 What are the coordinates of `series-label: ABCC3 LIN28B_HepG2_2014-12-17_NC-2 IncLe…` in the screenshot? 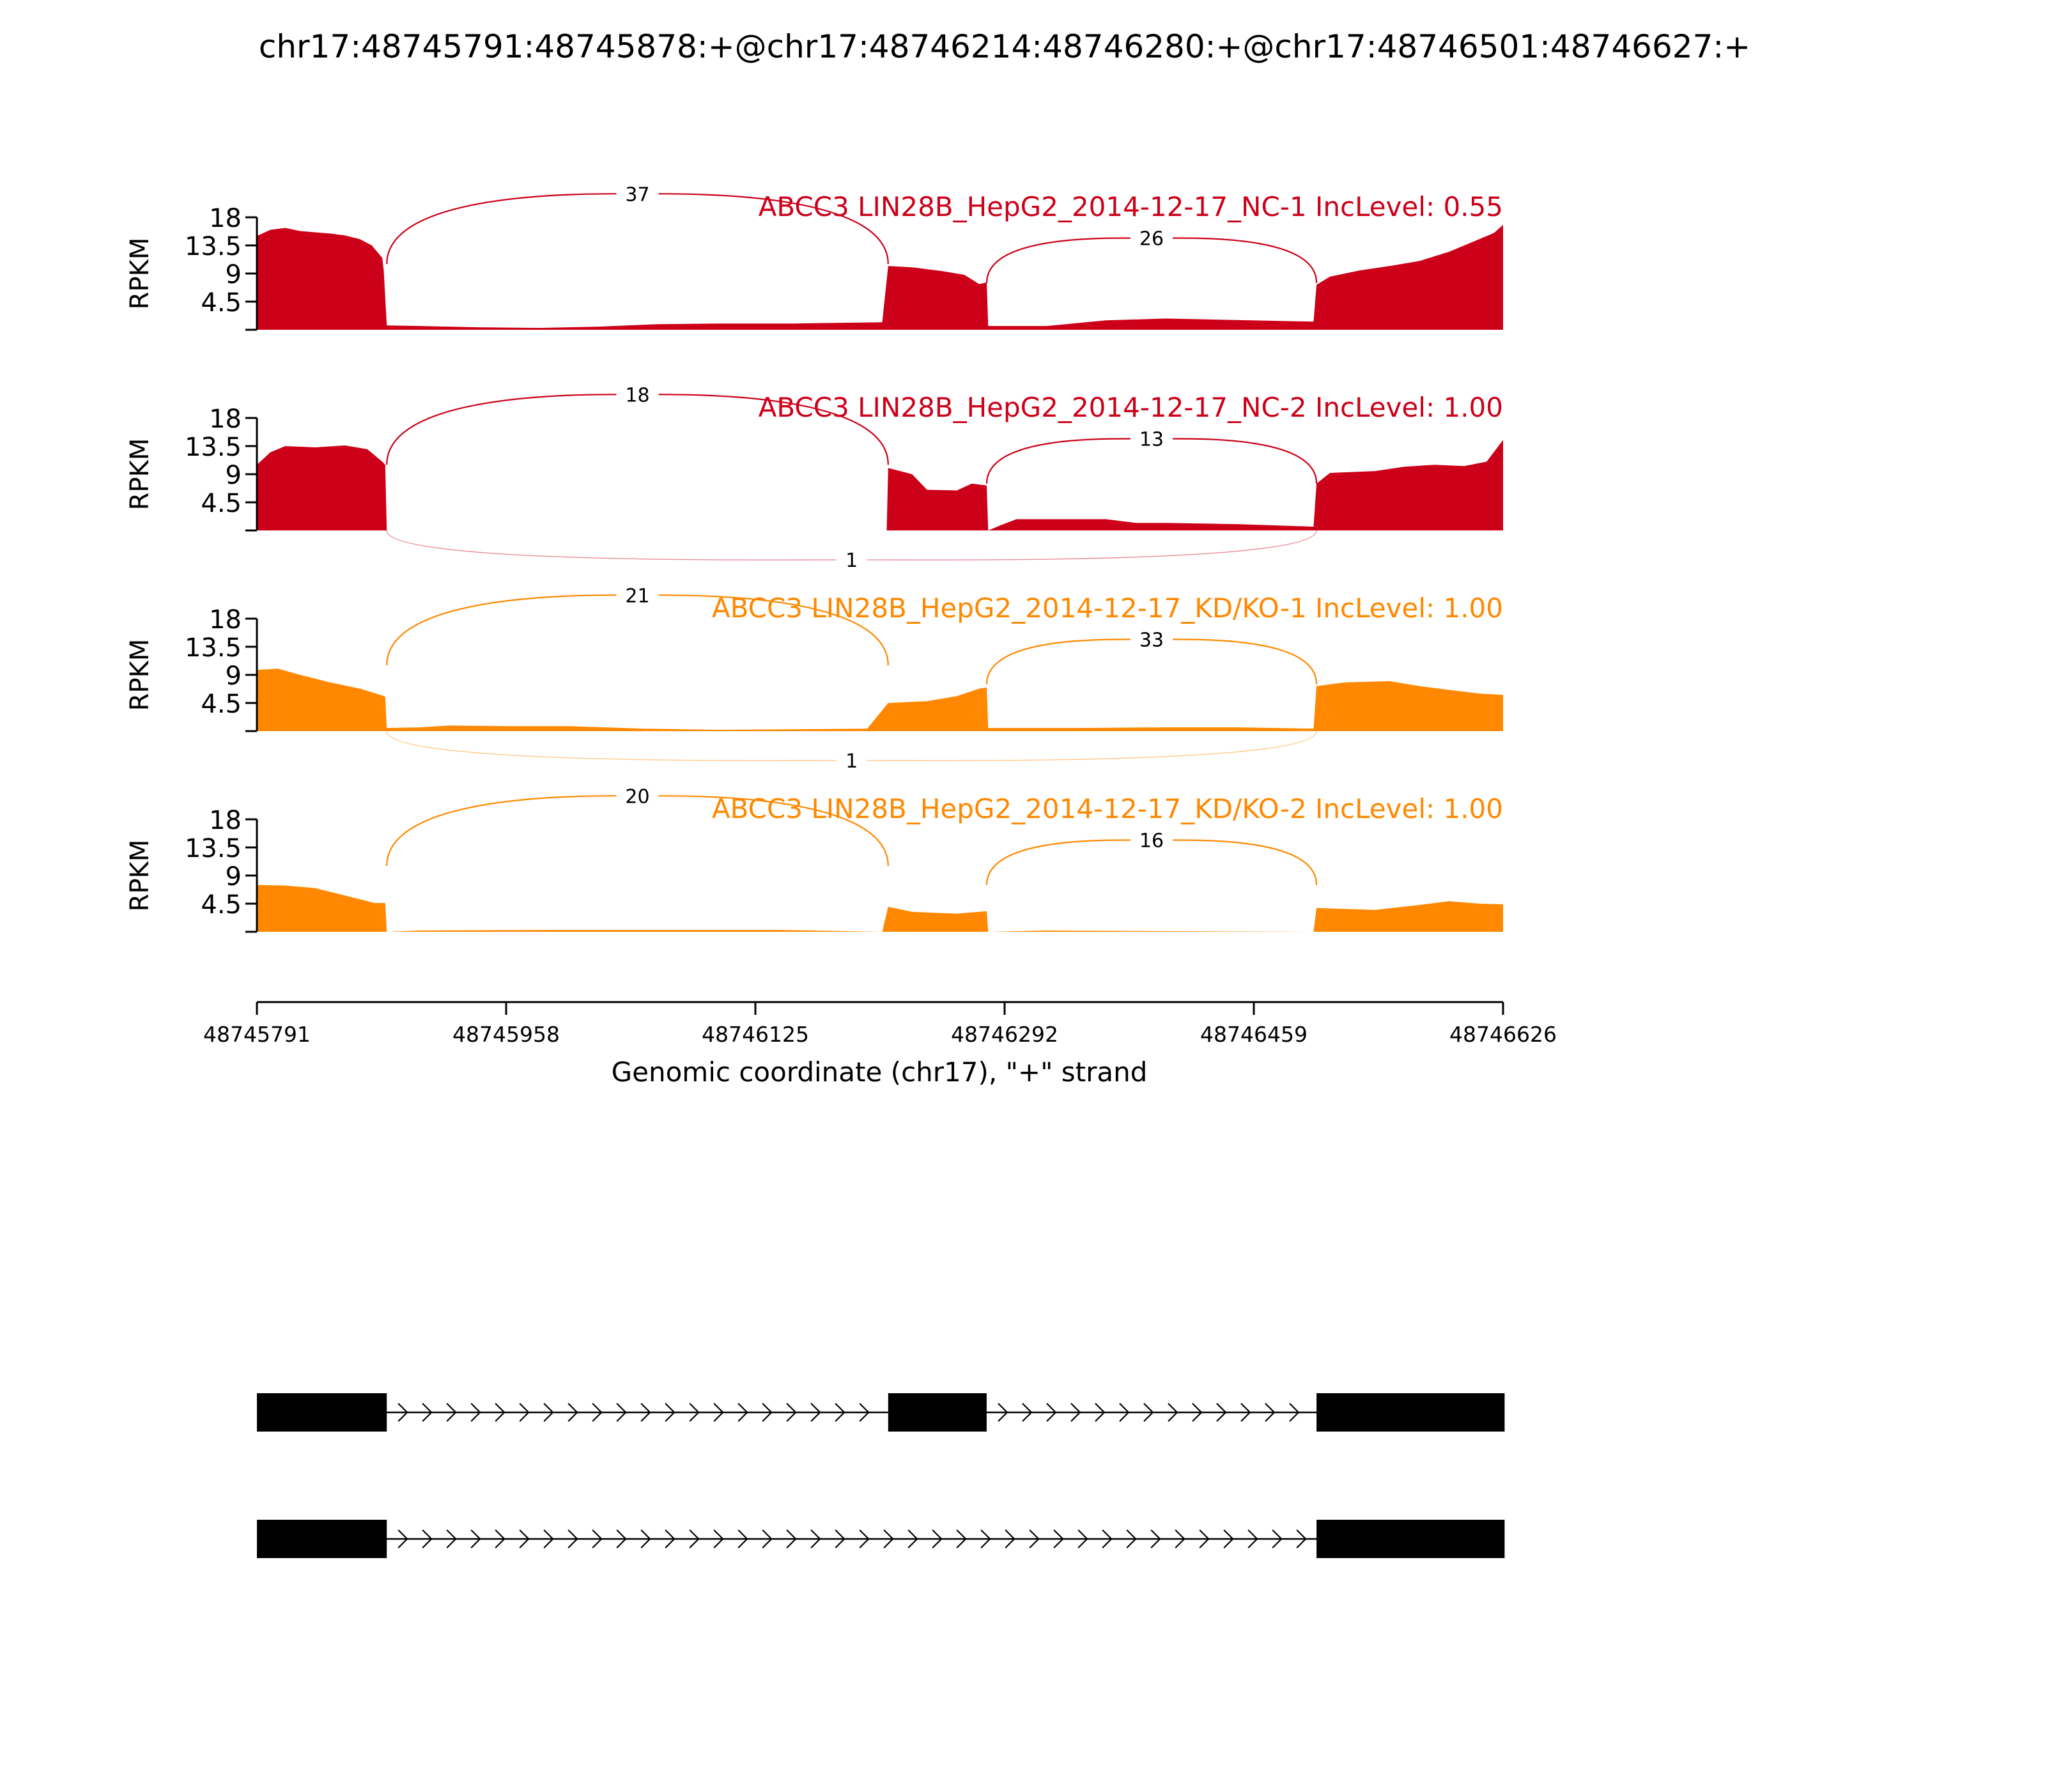 It's located at (1131, 407).